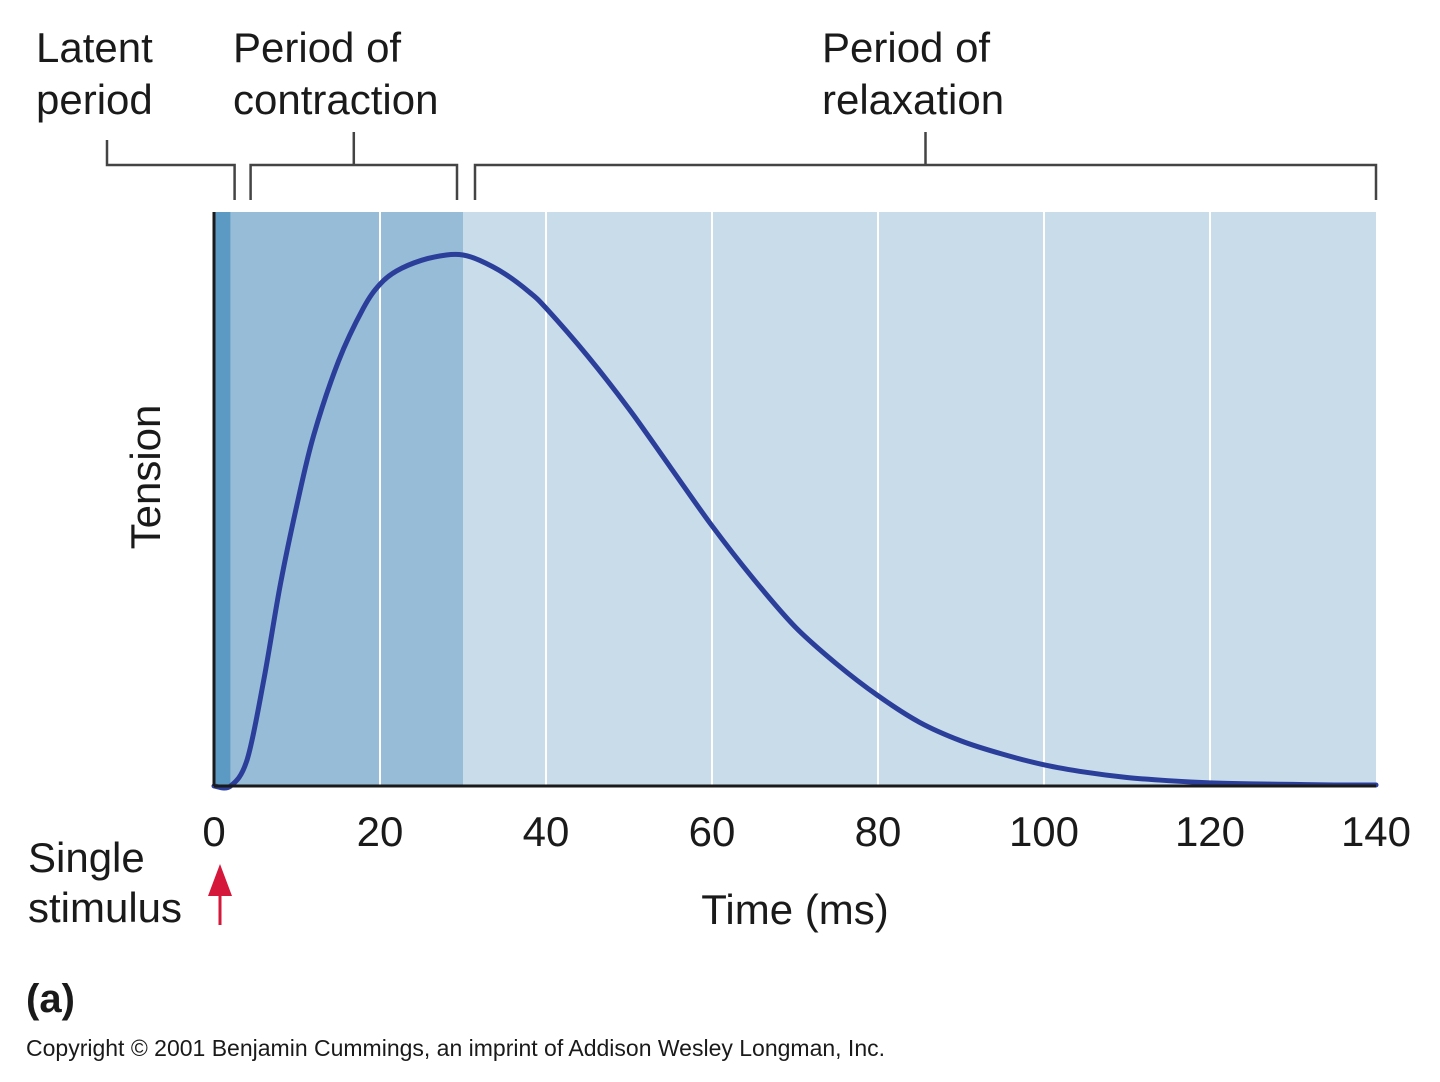  What do you see at coordinates (712, 831) in the screenshot?
I see `x-tick-label-3: 60` at bounding box center [712, 831].